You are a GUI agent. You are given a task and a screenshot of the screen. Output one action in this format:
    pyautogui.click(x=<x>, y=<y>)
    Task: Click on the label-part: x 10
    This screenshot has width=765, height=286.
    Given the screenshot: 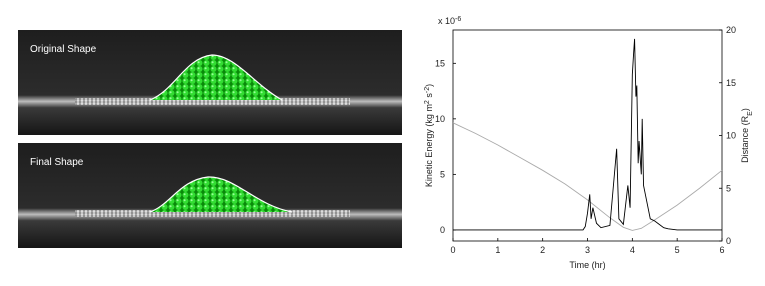 What is the action you would take?
    pyautogui.click(x=446, y=21)
    